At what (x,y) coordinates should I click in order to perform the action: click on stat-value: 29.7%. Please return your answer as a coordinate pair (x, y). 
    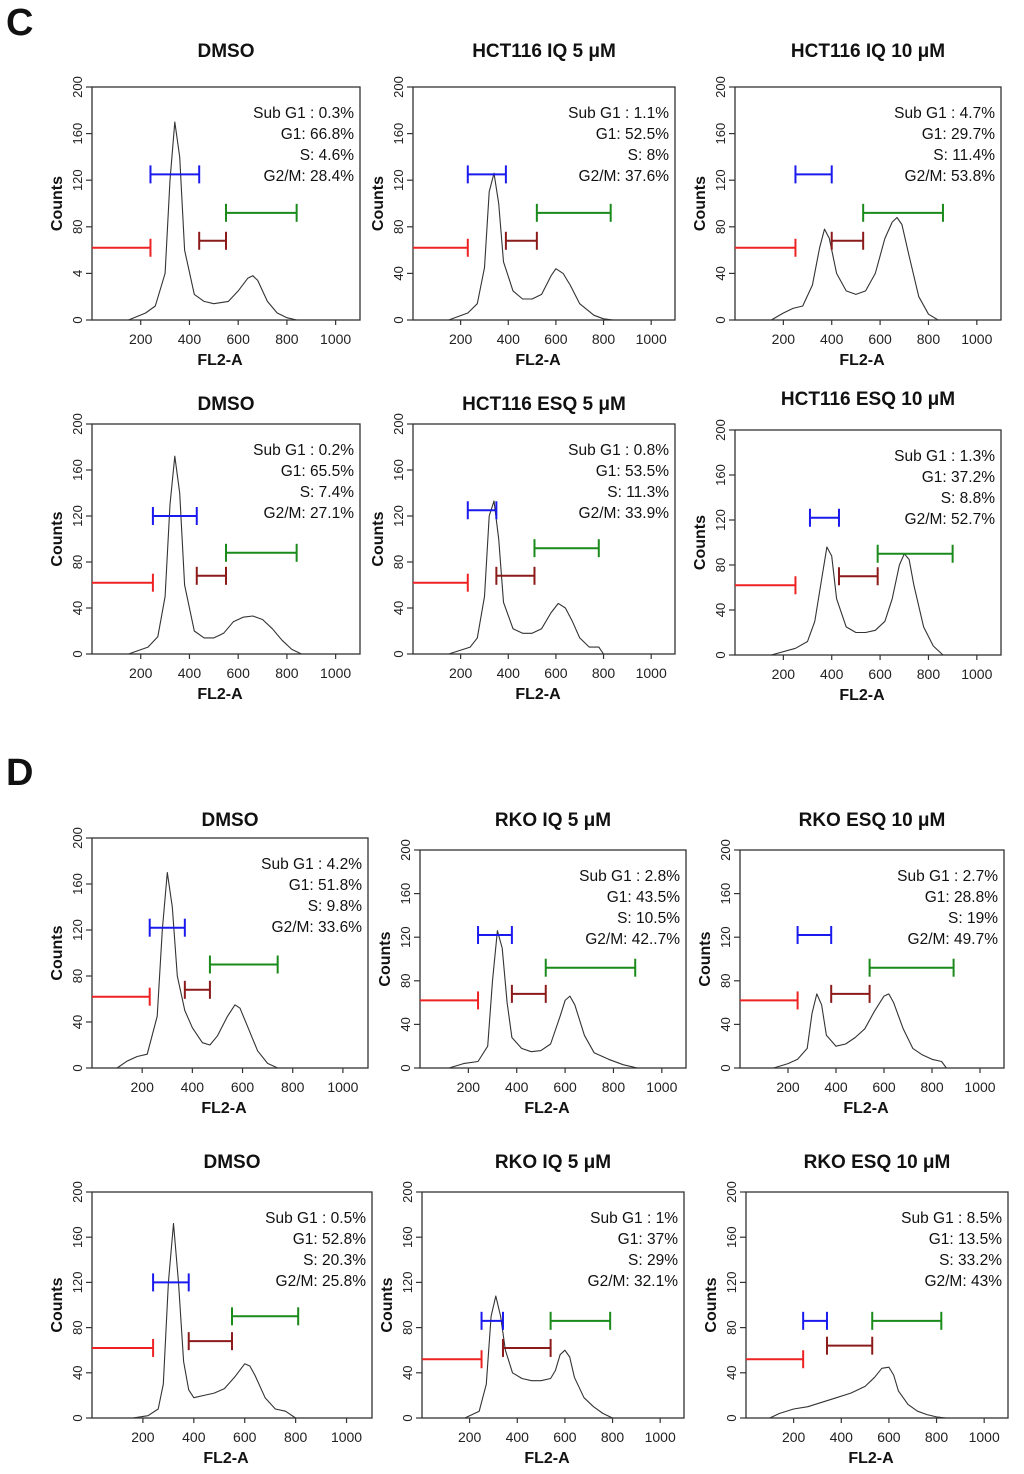
    Looking at the image, I should click on (973, 134).